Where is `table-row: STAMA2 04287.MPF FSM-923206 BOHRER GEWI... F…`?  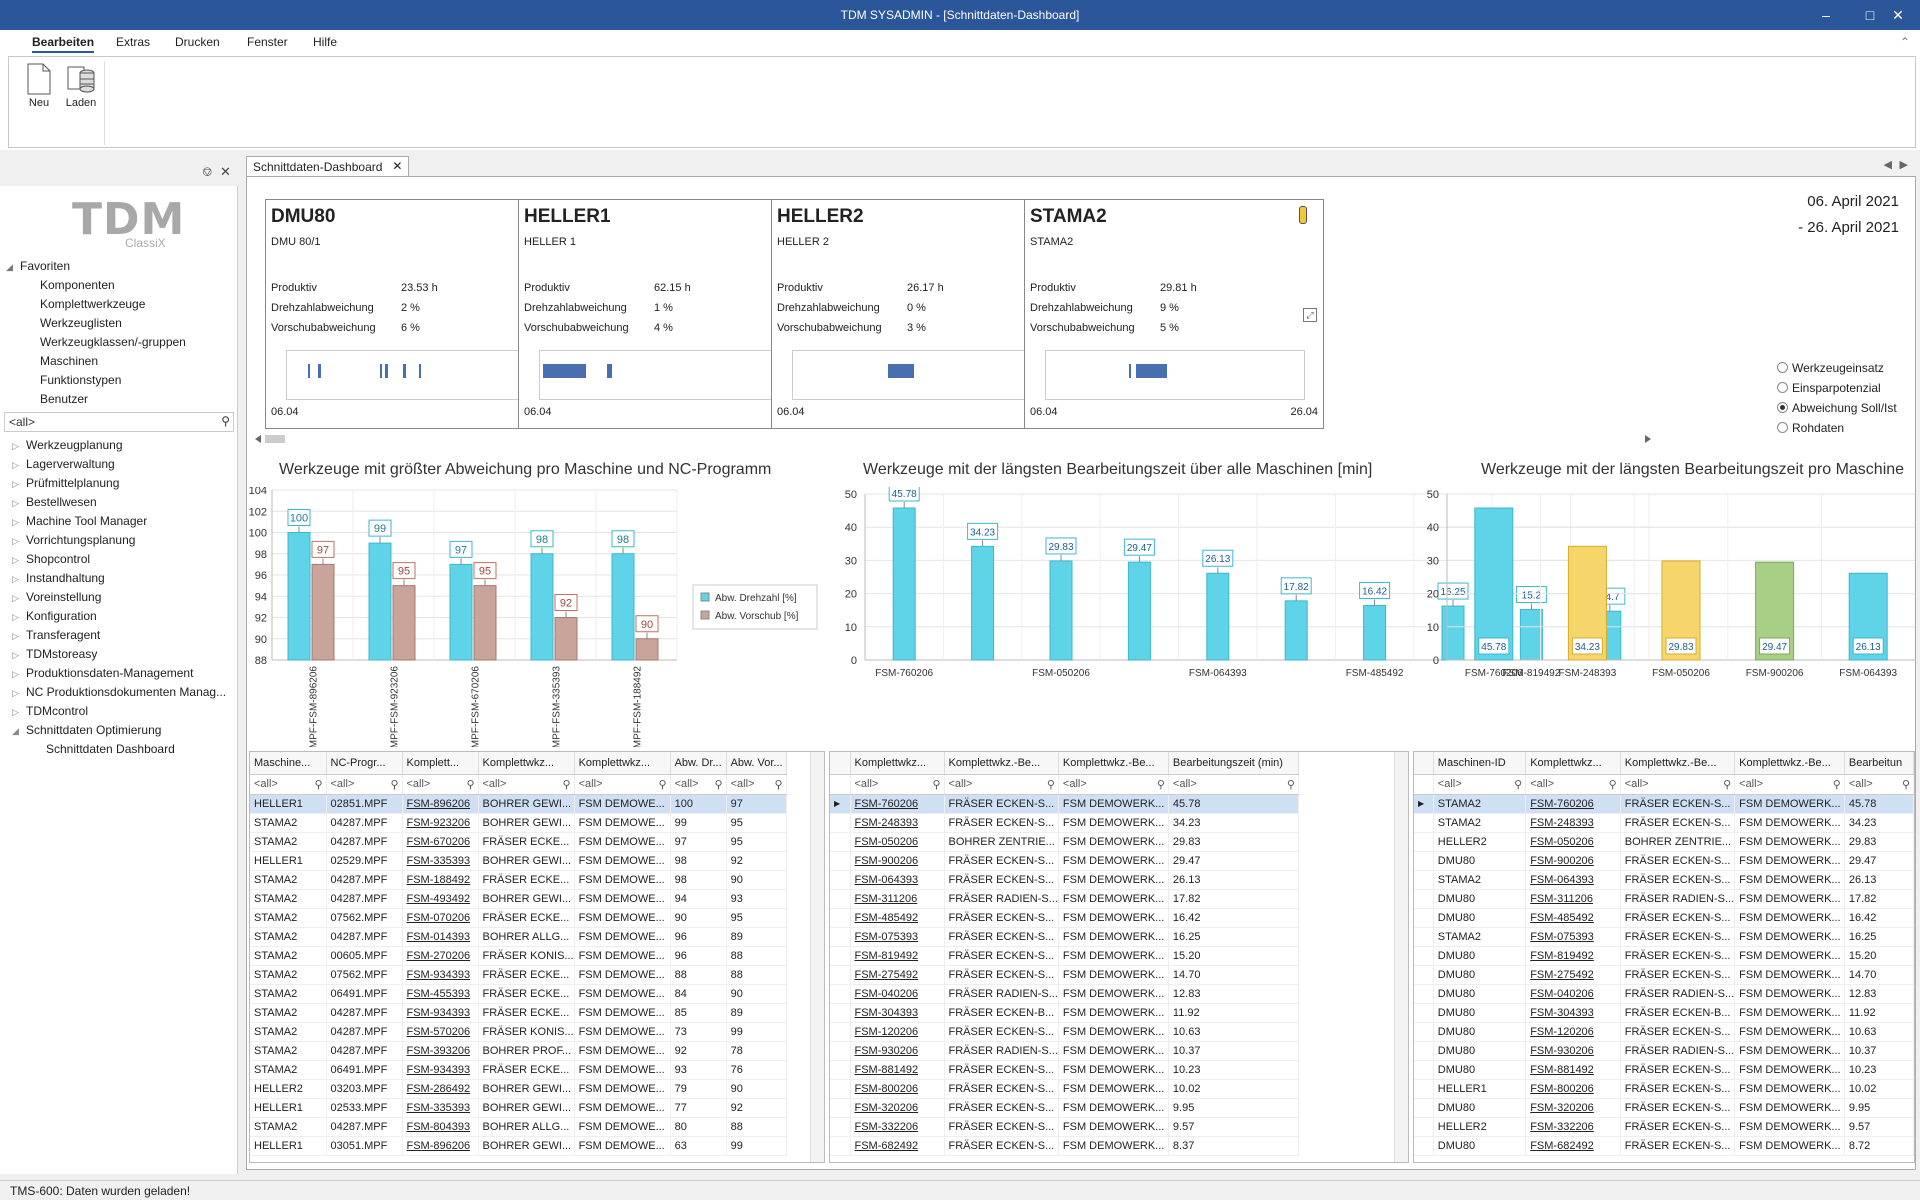 table-row: STAMA2 04287.MPF FSM-923206 BOHRER GEWI... F… is located at coordinates (518, 823).